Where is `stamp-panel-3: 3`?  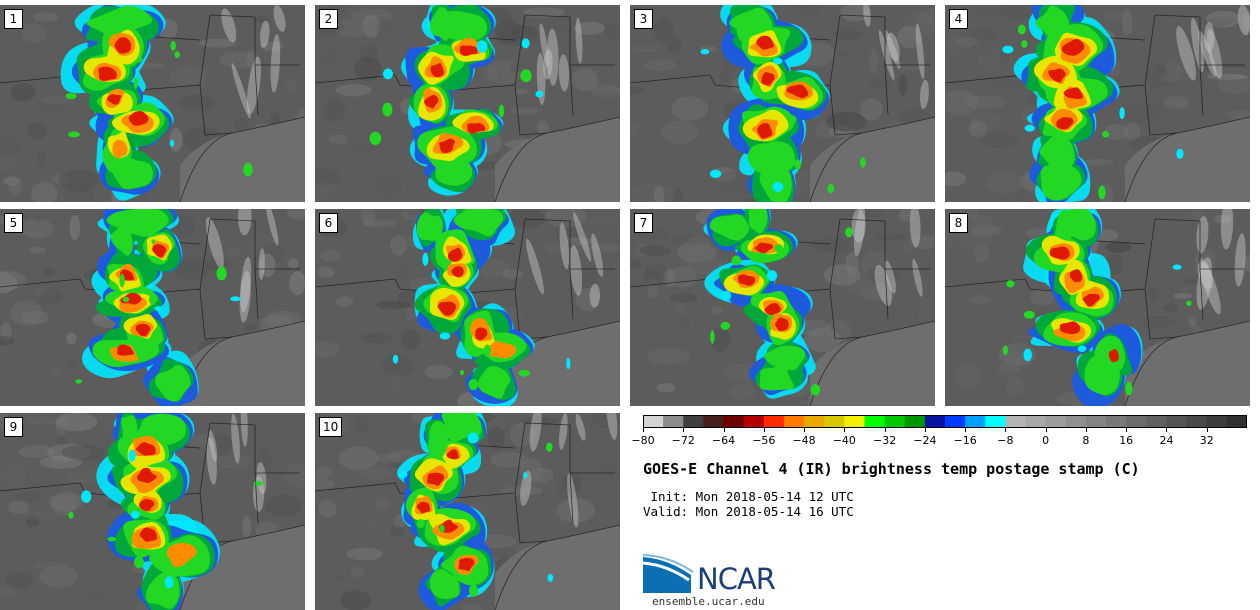 stamp-panel-3: 3 is located at coordinates (782, 103).